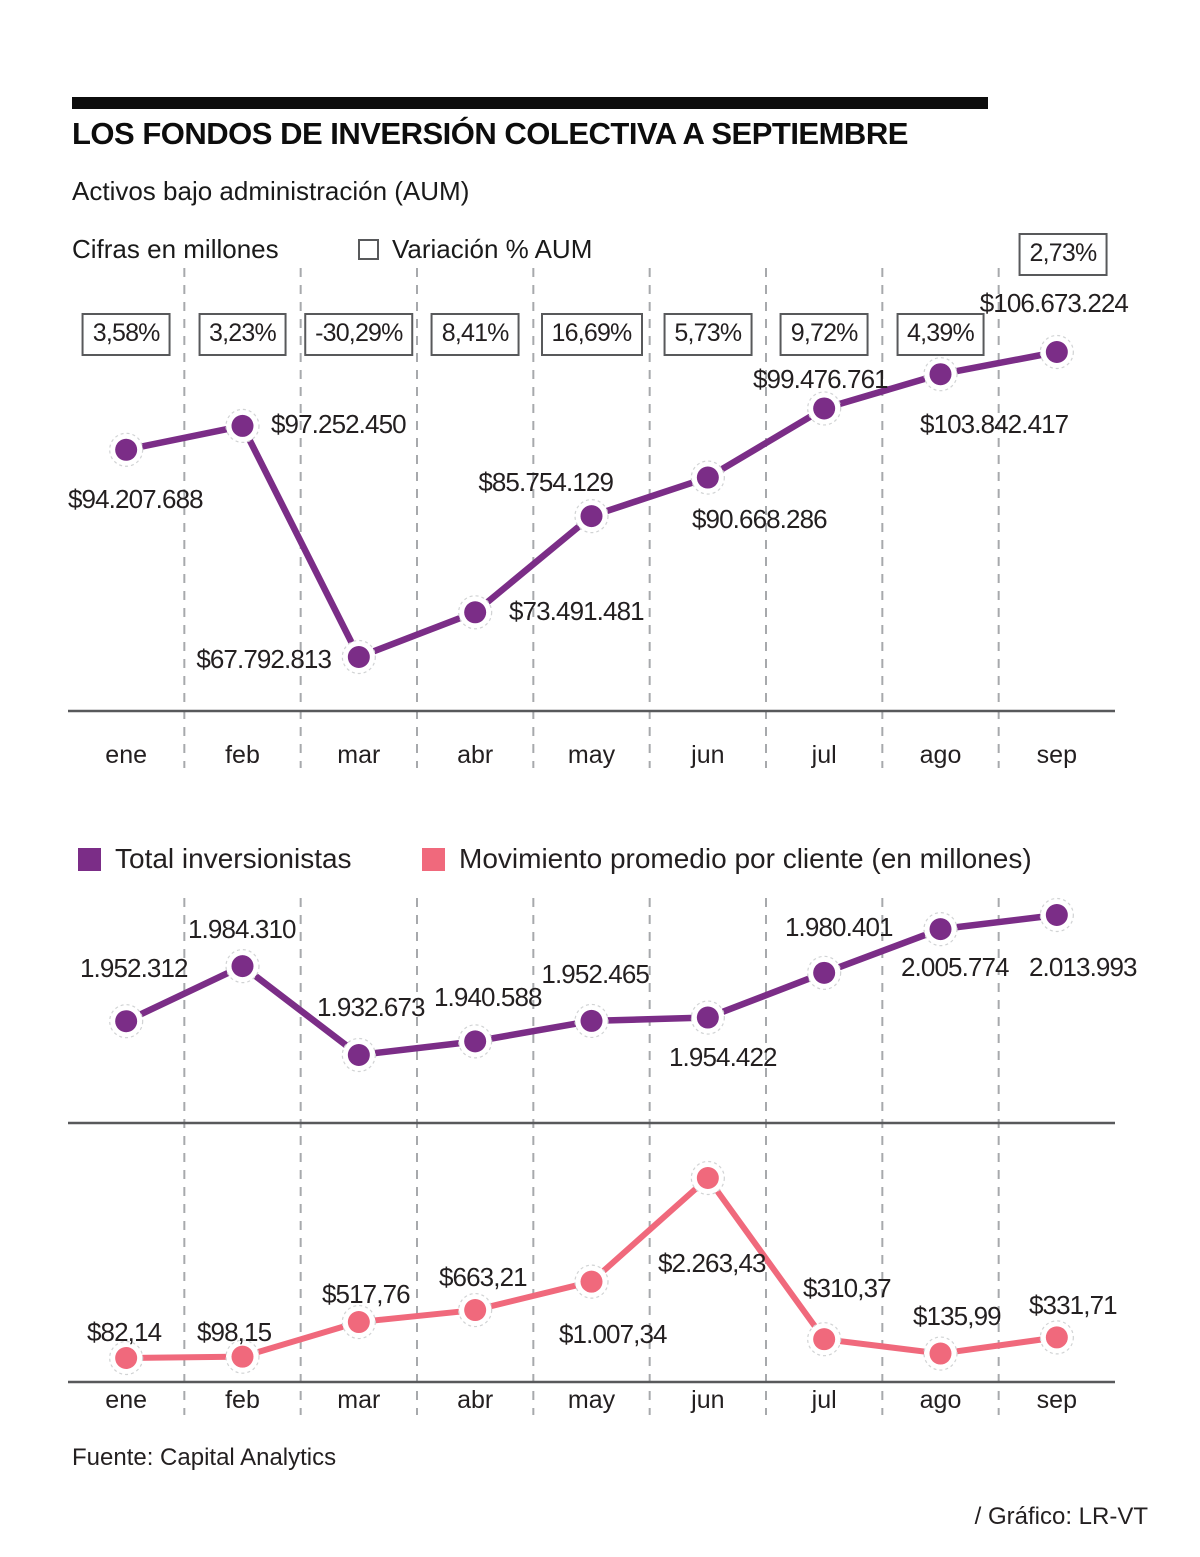  Describe the element at coordinates (371, 1007) in the screenshot. I see `total_inversionistas-value-label: 1.932.673` at that location.